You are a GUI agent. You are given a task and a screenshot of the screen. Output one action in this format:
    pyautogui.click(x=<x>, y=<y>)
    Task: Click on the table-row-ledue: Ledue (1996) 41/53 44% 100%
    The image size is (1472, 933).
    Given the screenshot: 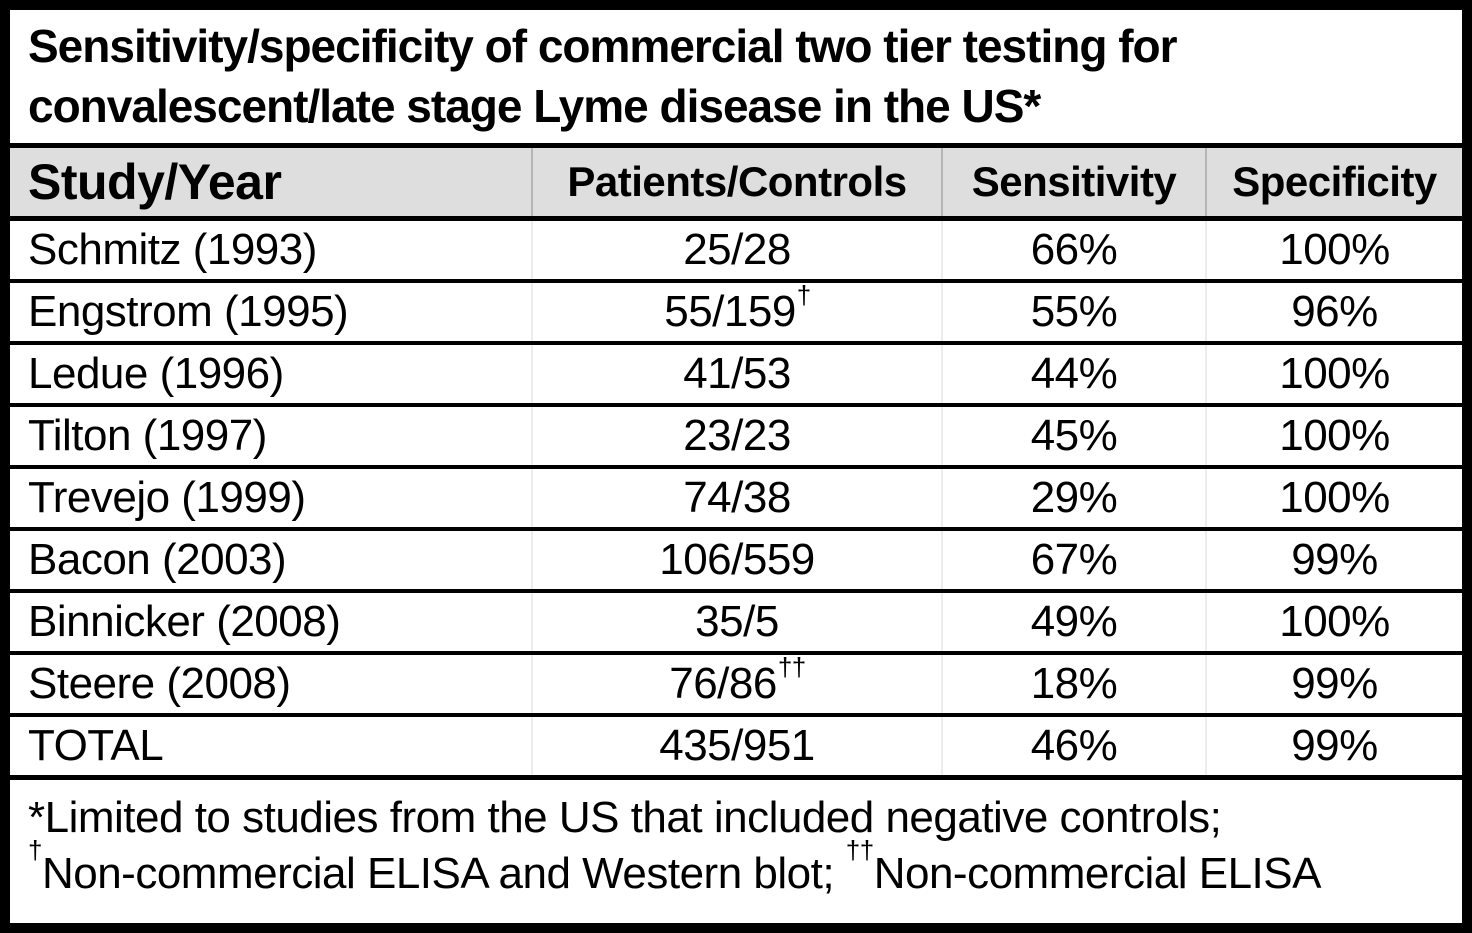 What is the action you would take?
    pyautogui.click(x=736, y=376)
    